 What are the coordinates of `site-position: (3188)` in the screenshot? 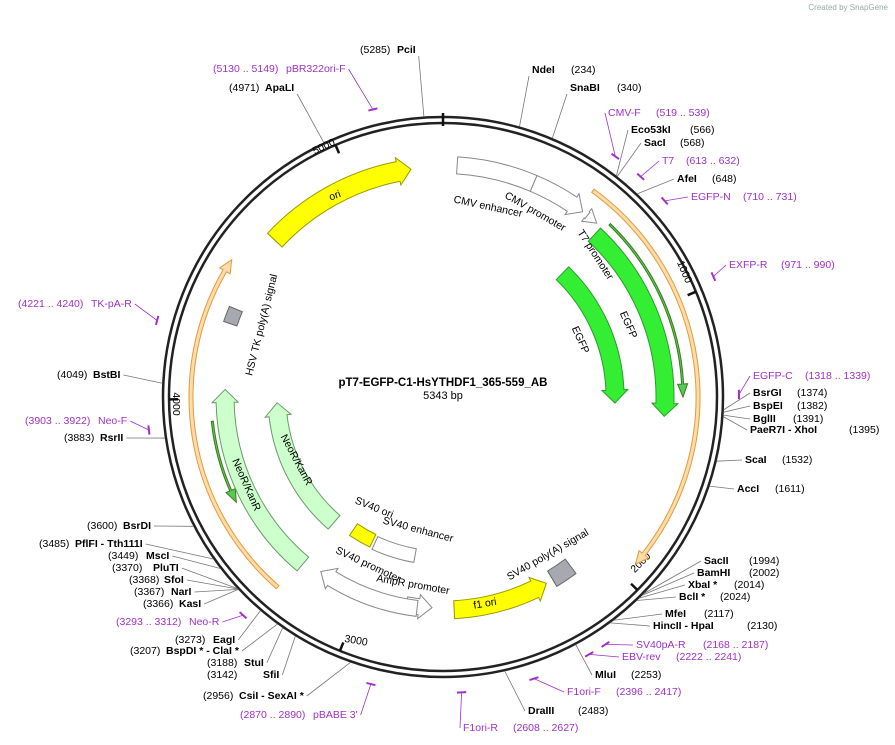 It's located at (222, 663).